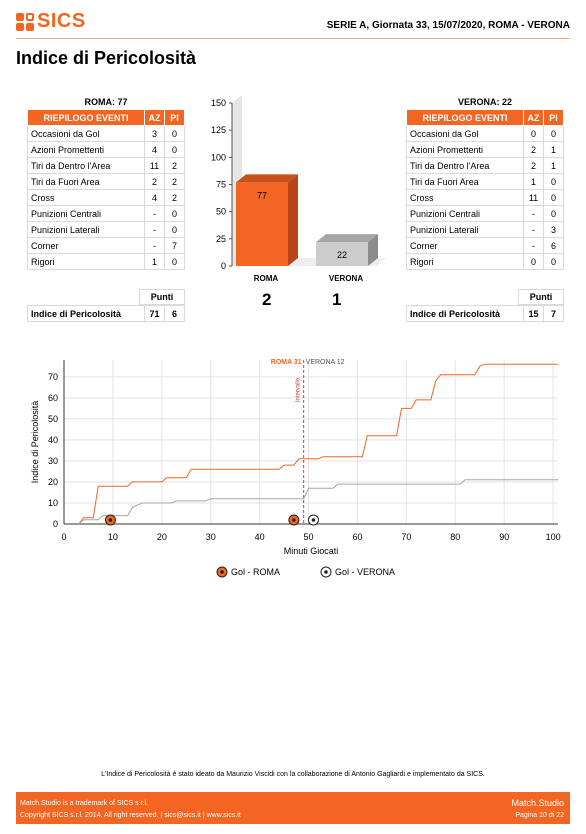  What do you see at coordinates (162, 537) in the screenshot?
I see `x-tick-label: 20` at bounding box center [162, 537].